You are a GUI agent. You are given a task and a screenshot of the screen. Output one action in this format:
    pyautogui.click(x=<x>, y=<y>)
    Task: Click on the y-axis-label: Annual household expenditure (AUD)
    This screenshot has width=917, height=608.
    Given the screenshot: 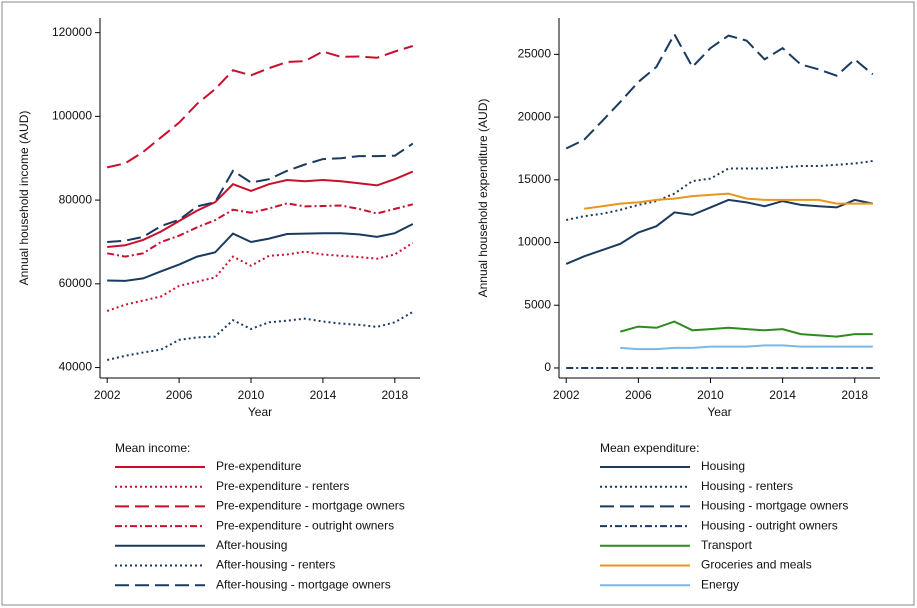 What is the action you would take?
    pyautogui.click(x=483, y=198)
    